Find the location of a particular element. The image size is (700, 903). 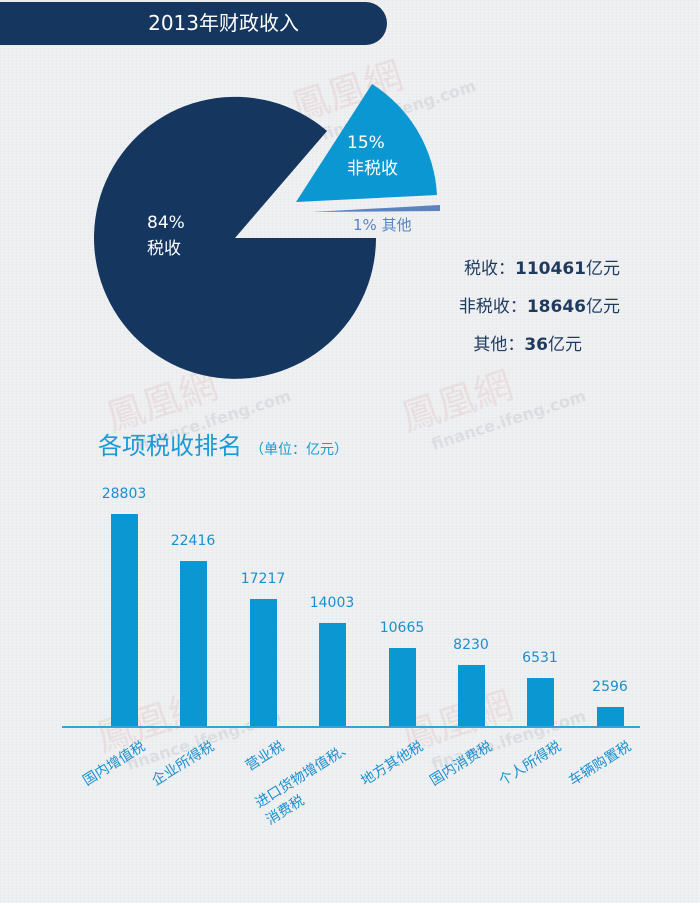

summary-list: 税收：110461亿元 非税收：18646亿元 其他：36亿元 is located at coordinates (520, 307).